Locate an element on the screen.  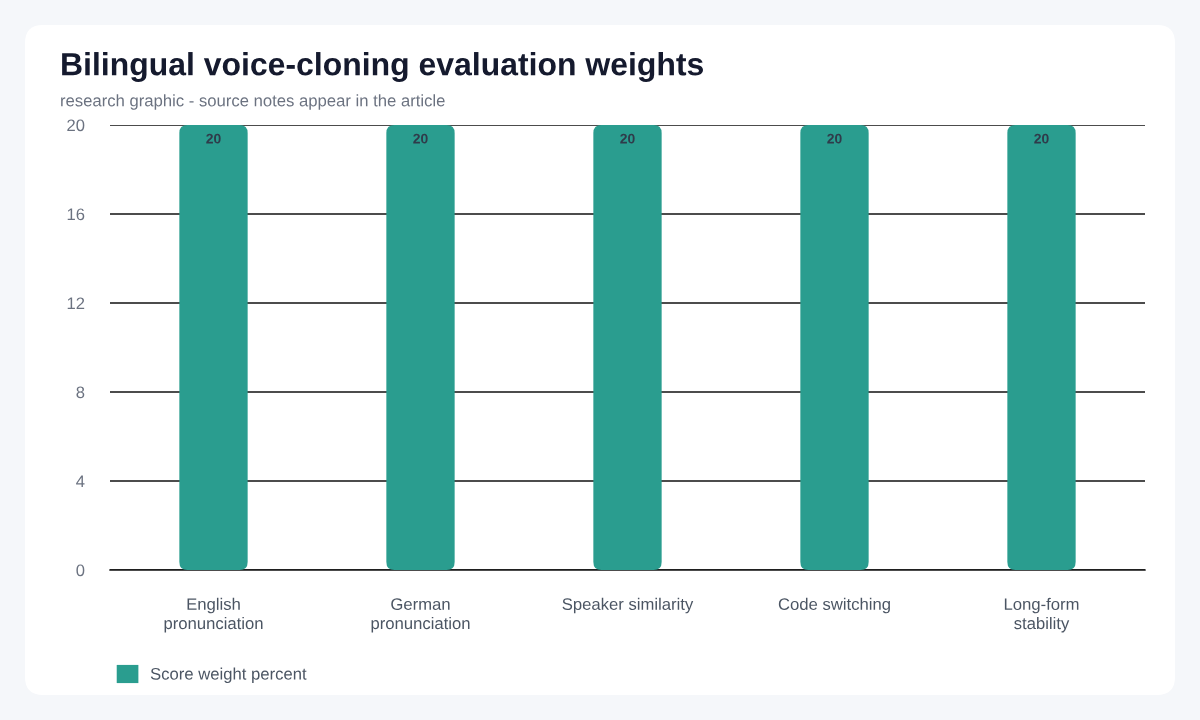
chart-title: Bilingual voice-cloning evaluation weights is located at coordinates (382, 67).